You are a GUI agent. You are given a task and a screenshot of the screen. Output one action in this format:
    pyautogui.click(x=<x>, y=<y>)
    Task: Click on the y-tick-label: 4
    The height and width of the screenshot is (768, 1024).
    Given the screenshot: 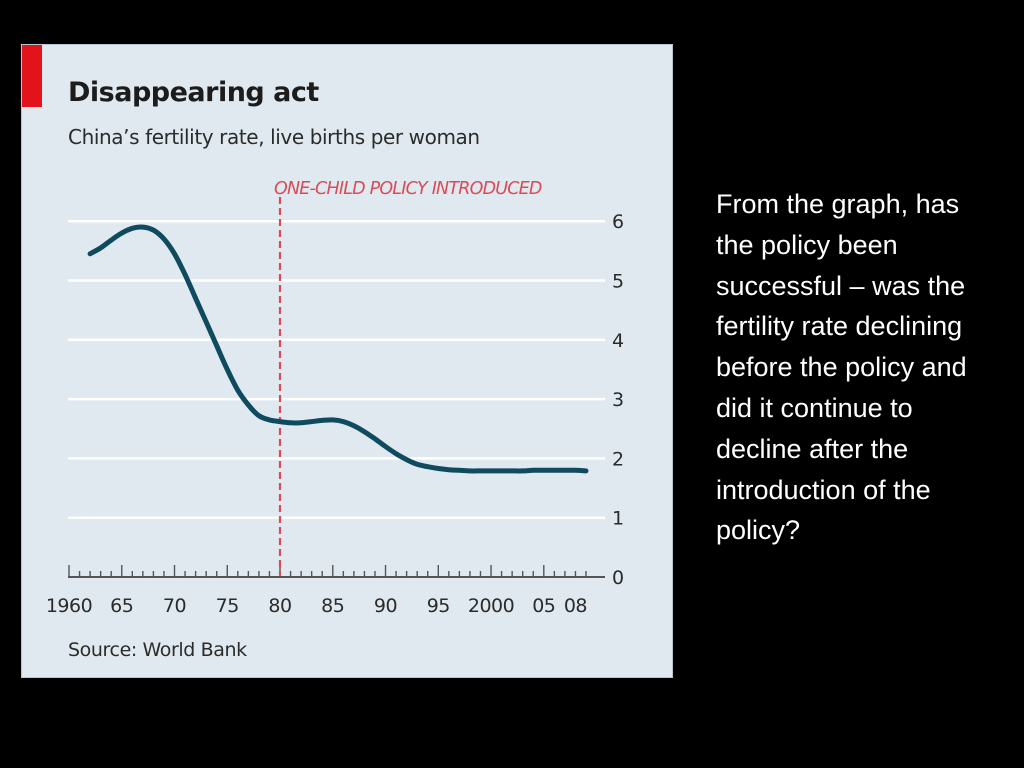 What is the action you would take?
    pyautogui.click(x=618, y=341)
    